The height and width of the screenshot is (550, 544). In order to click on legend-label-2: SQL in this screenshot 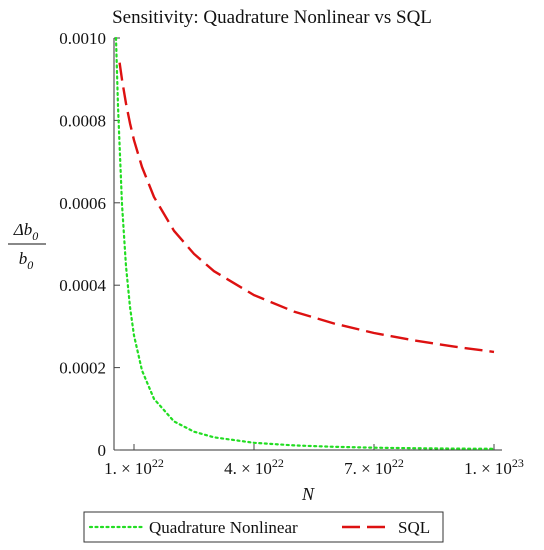, I will do `click(414, 527)`.